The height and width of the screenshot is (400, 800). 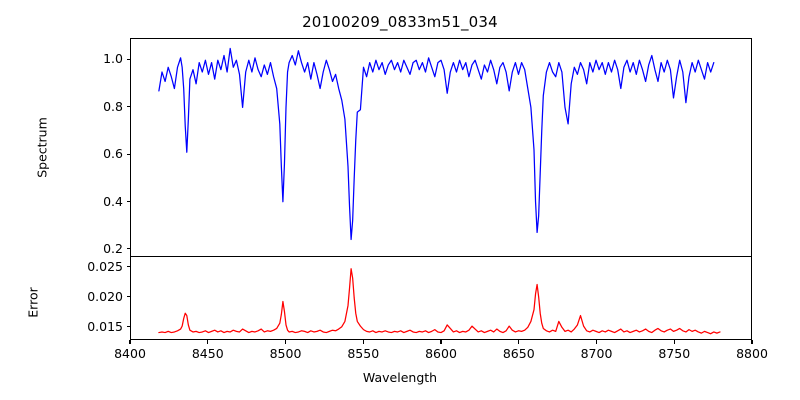 What do you see at coordinates (33, 302) in the screenshot?
I see `error-y-axis-label: Error` at bounding box center [33, 302].